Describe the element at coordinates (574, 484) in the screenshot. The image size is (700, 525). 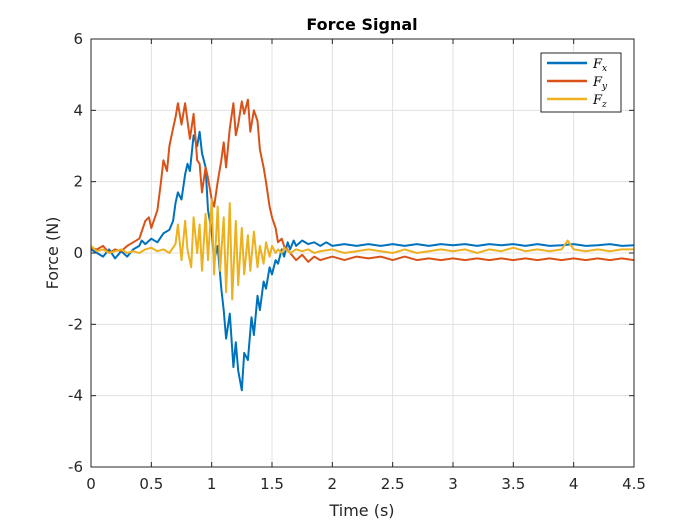
I see `x-tick-label: 4` at that location.